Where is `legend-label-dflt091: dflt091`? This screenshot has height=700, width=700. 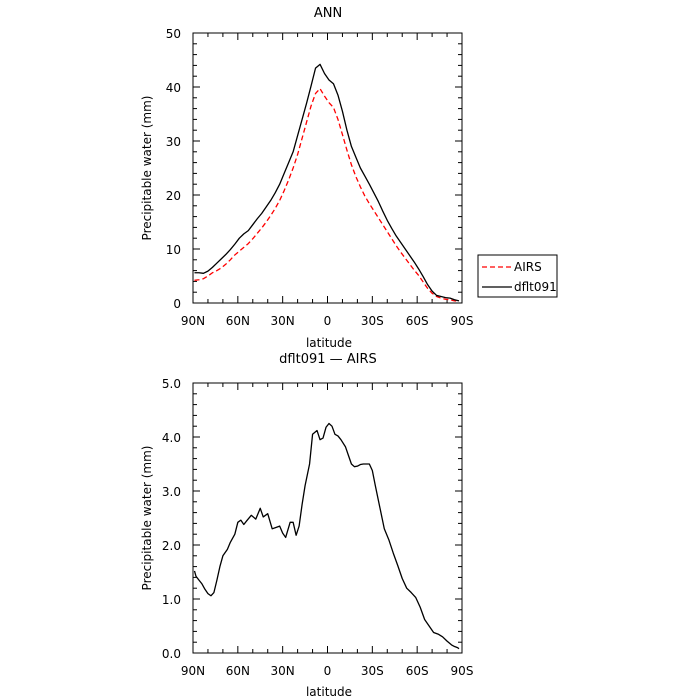 legend-label-dflt091: dflt091 is located at coordinates (535, 287).